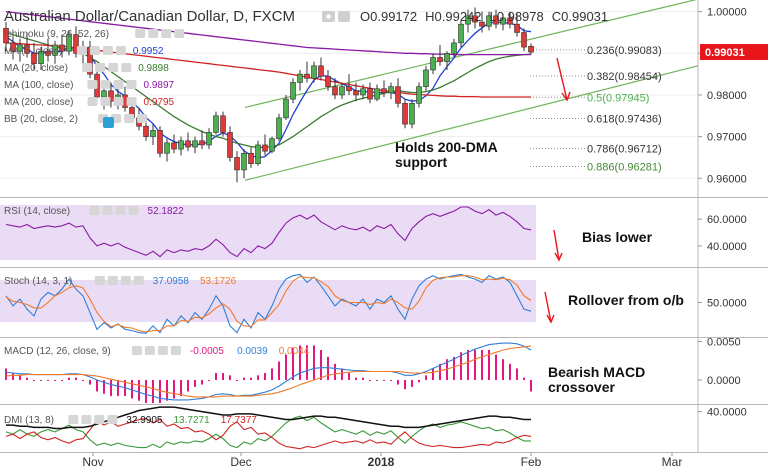 Image resolution: width=768 pixels, height=475 pixels. I want to click on ohlc-l-value: 0.98978, so click(520, 16).